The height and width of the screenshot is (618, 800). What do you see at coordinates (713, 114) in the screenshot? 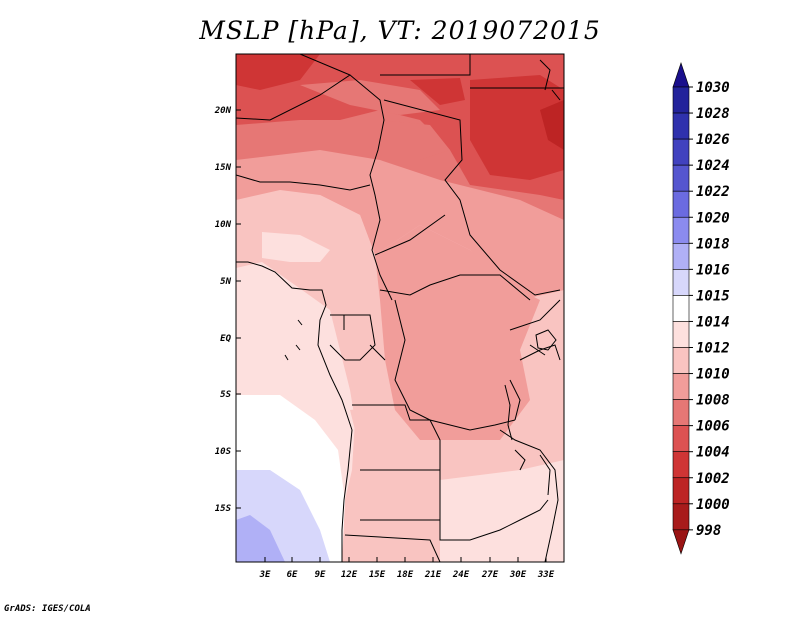
I see `colorbar-level-label: 1028` at bounding box center [713, 114].